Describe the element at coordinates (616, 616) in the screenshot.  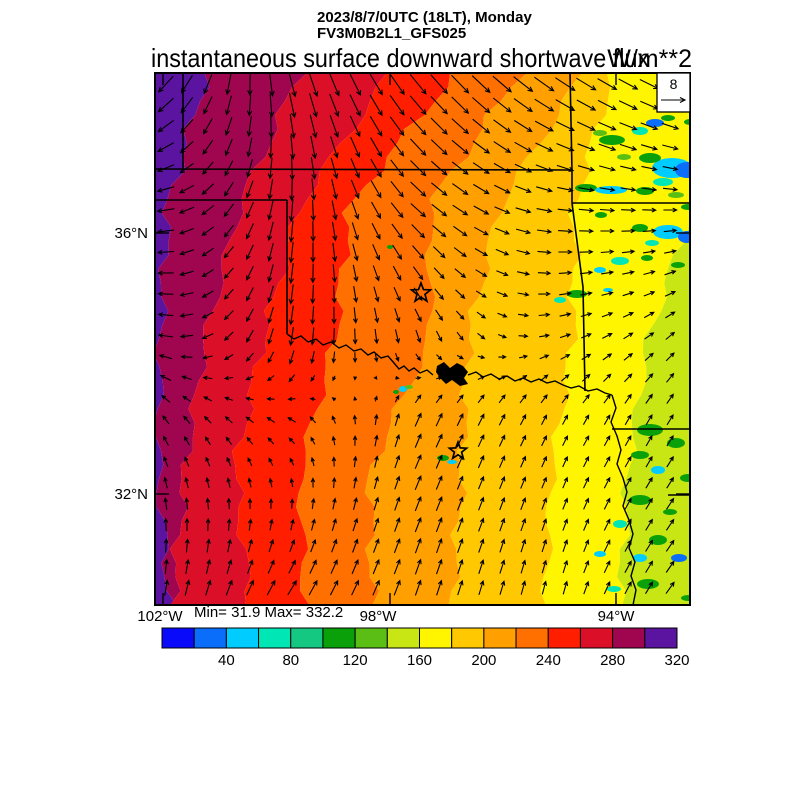
I see `x-tick-label: 94°W` at that location.